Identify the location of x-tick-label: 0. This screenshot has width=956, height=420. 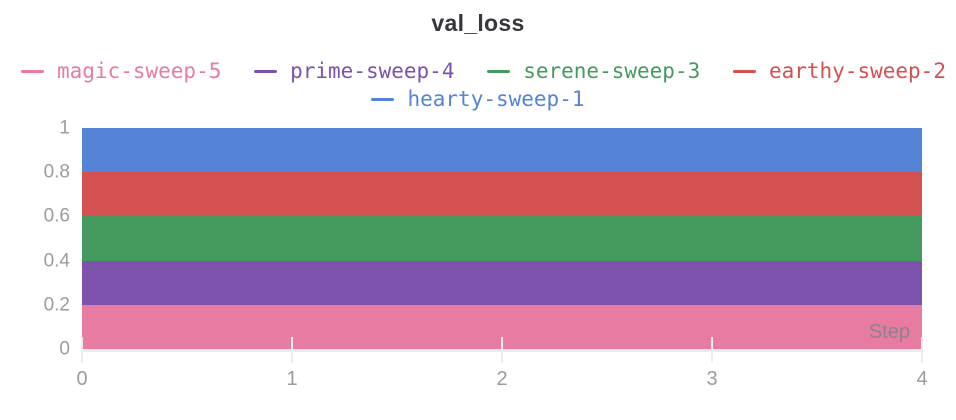
(82, 379).